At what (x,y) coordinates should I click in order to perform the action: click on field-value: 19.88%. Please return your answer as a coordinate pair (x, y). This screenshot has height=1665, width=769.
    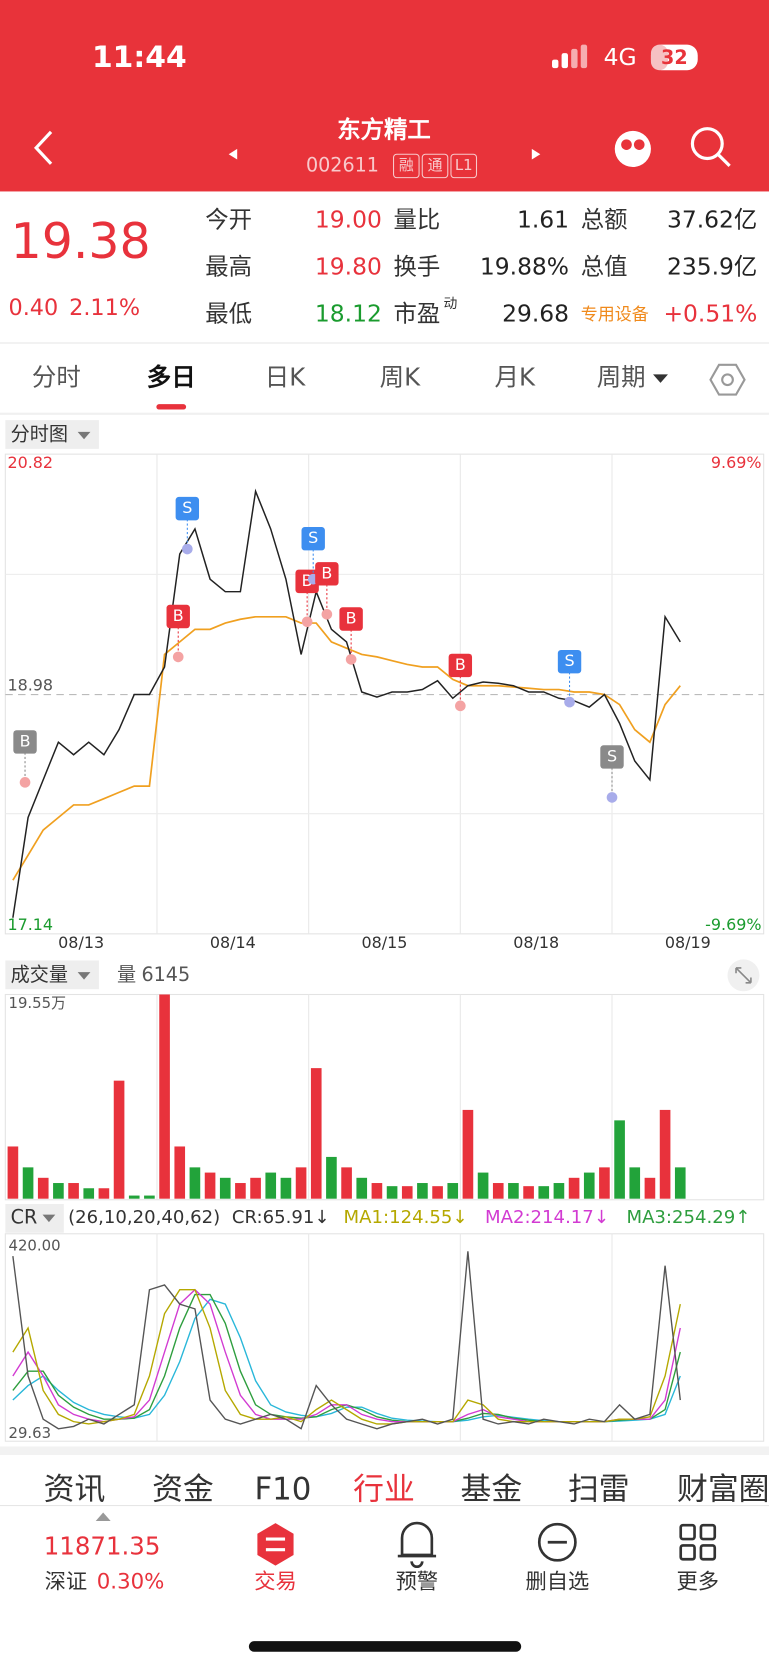
    Looking at the image, I should click on (524, 267).